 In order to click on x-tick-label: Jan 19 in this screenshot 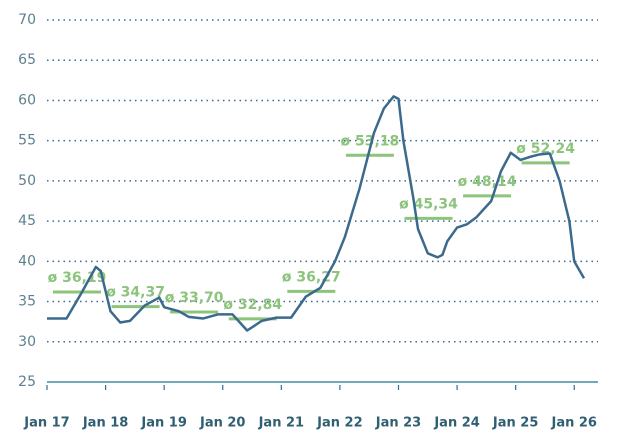, I will do `click(163, 423)`.